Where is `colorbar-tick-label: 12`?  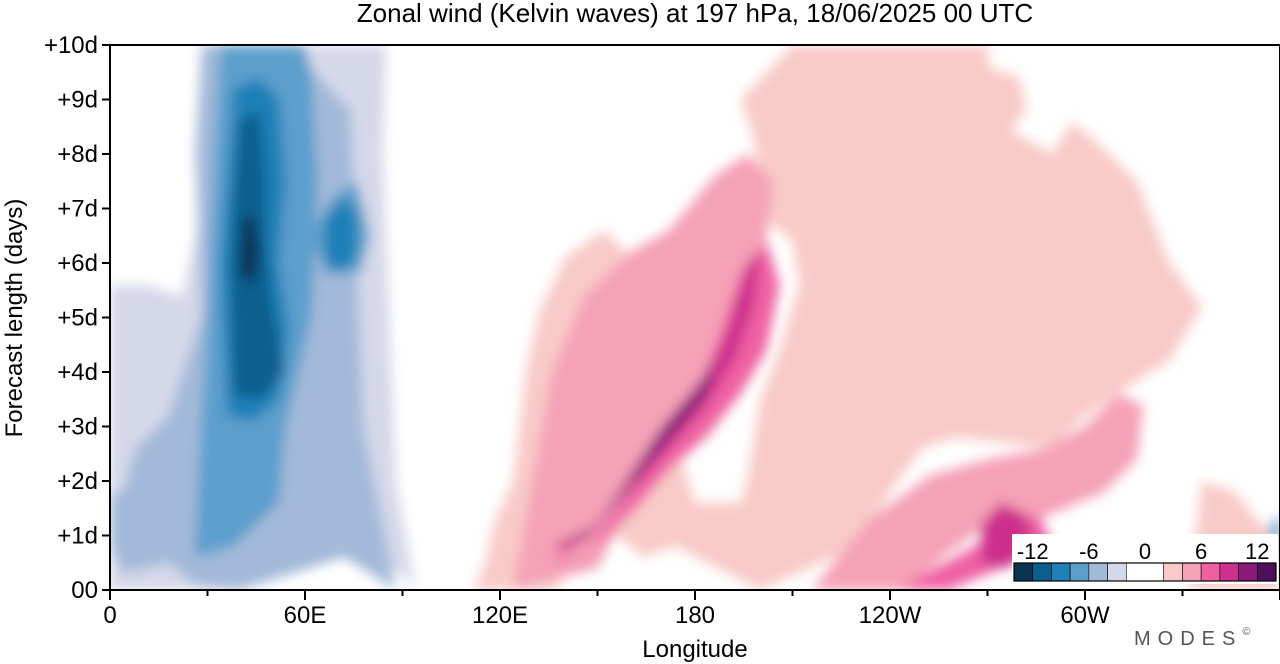 colorbar-tick-label: 12 is located at coordinates (1257, 551).